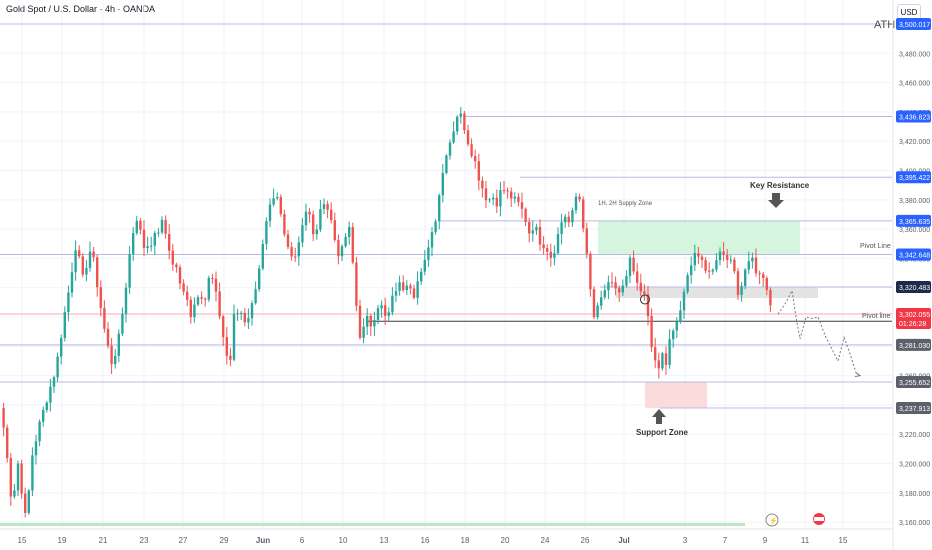 The width and height of the screenshot is (932, 550). Describe the element at coordinates (708, 314) in the screenshot. I see `zones` at that location.